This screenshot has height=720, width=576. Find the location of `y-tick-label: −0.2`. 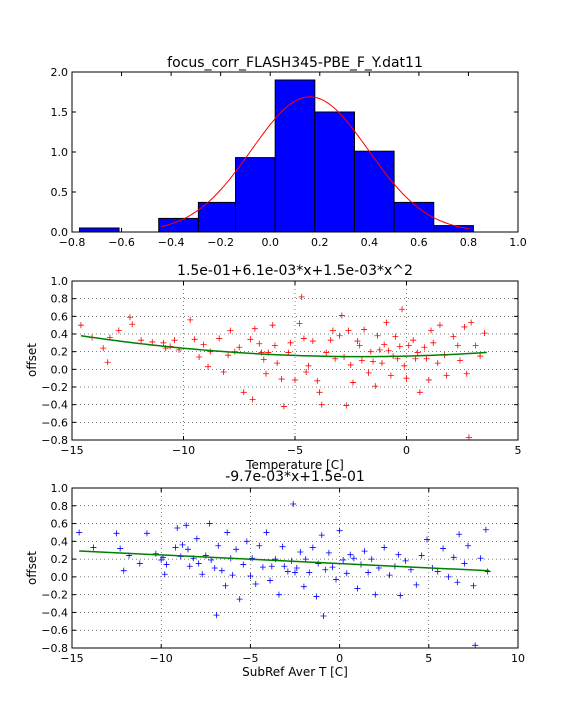

y-tick-label: −0.2 is located at coordinates (54, 595).